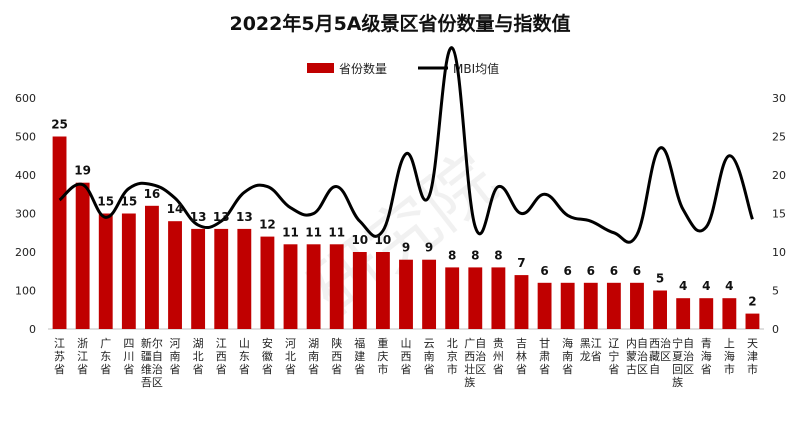 This screenshot has width=800, height=443. Describe the element at coordinates (25, 175) in the screenshot. I see `y-left-tick-label: 400` at that location.